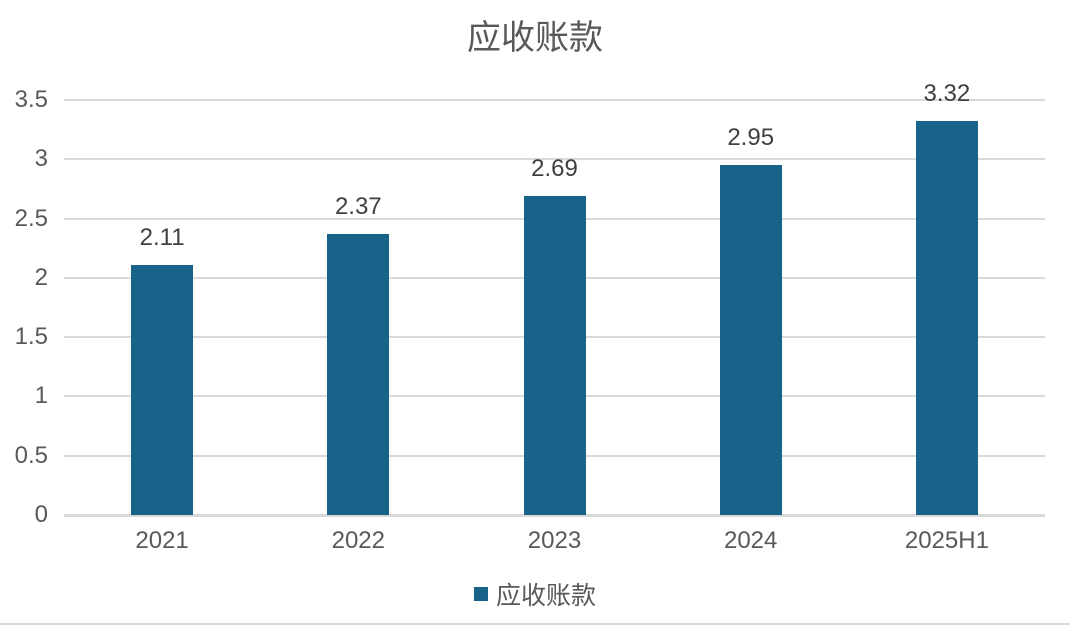 The width and height of the screenshot is (1070, 625). Describe the element at coordinates (480, 594) in the screenshot. I see `legend-square-marker-icon` at that location.